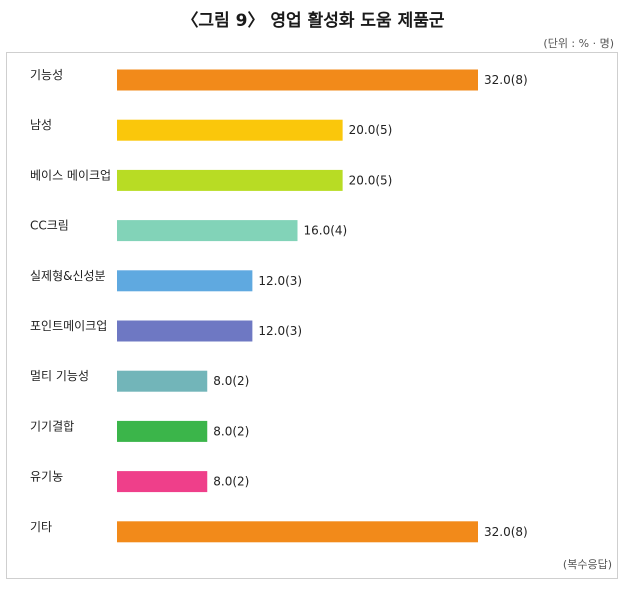  I want to click on unit-label: (단위 : % · 명), so click(578, 43).